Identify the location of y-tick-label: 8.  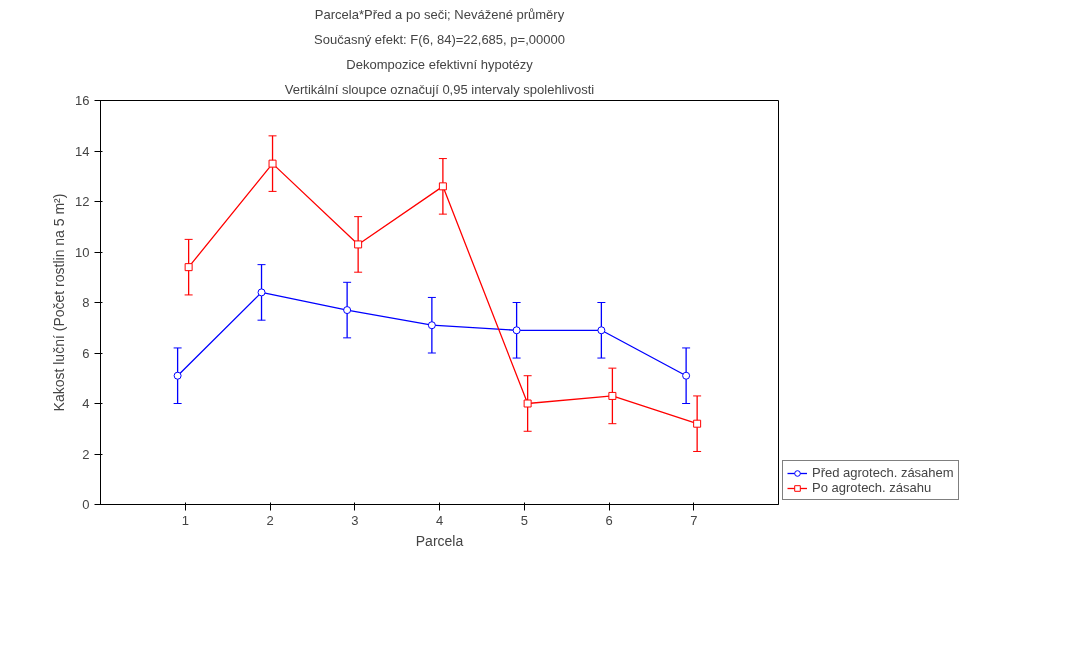
(86, 302).